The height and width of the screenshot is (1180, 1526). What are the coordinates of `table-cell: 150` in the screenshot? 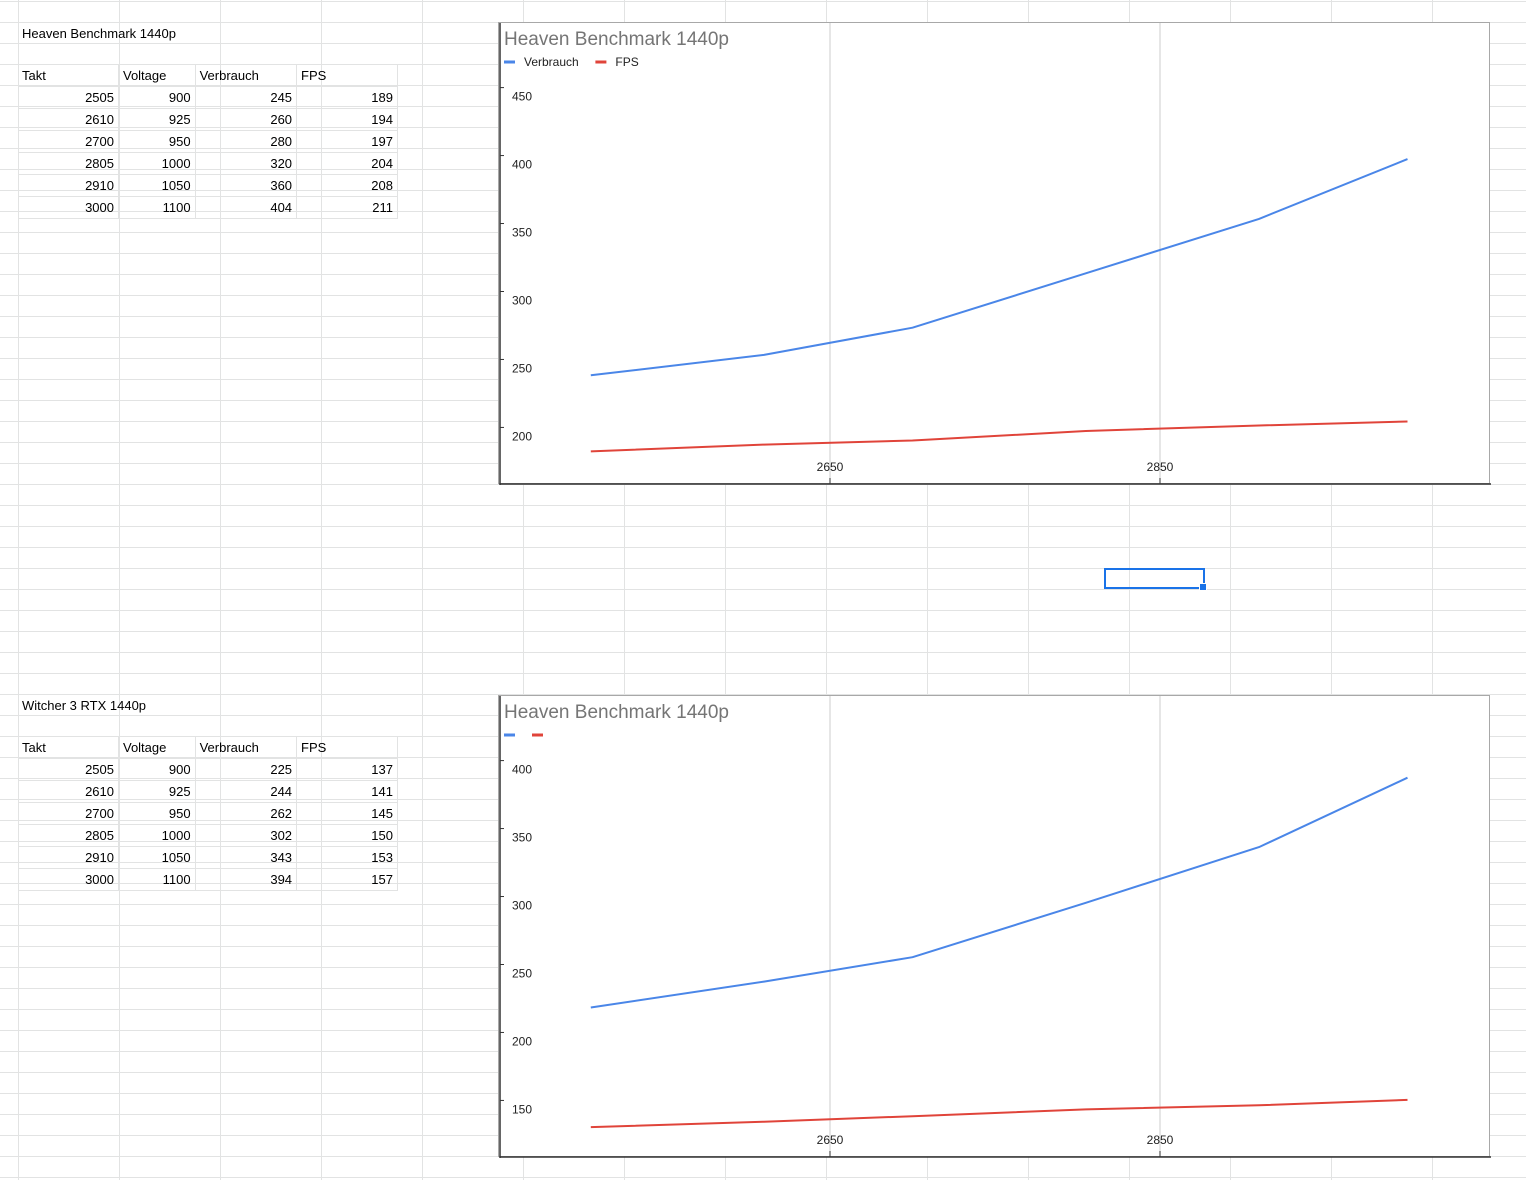 It's located at (347, 835).